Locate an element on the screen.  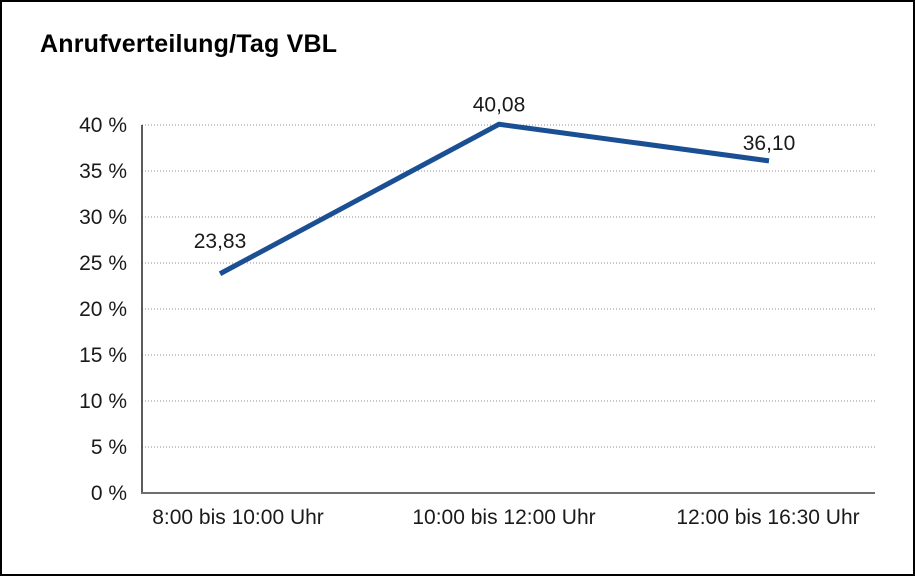
y-tick-label: 10 % is located at coordinates (103, 401).